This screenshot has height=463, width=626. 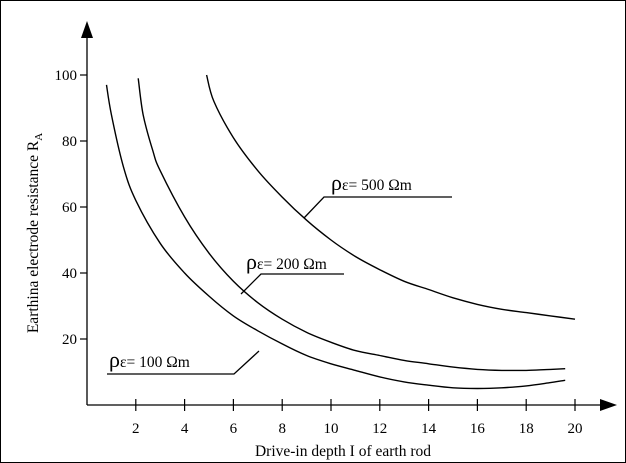 I want to click on curve-label-rho-100: ρε= 100 Ωm, so click(x=149, y=359).